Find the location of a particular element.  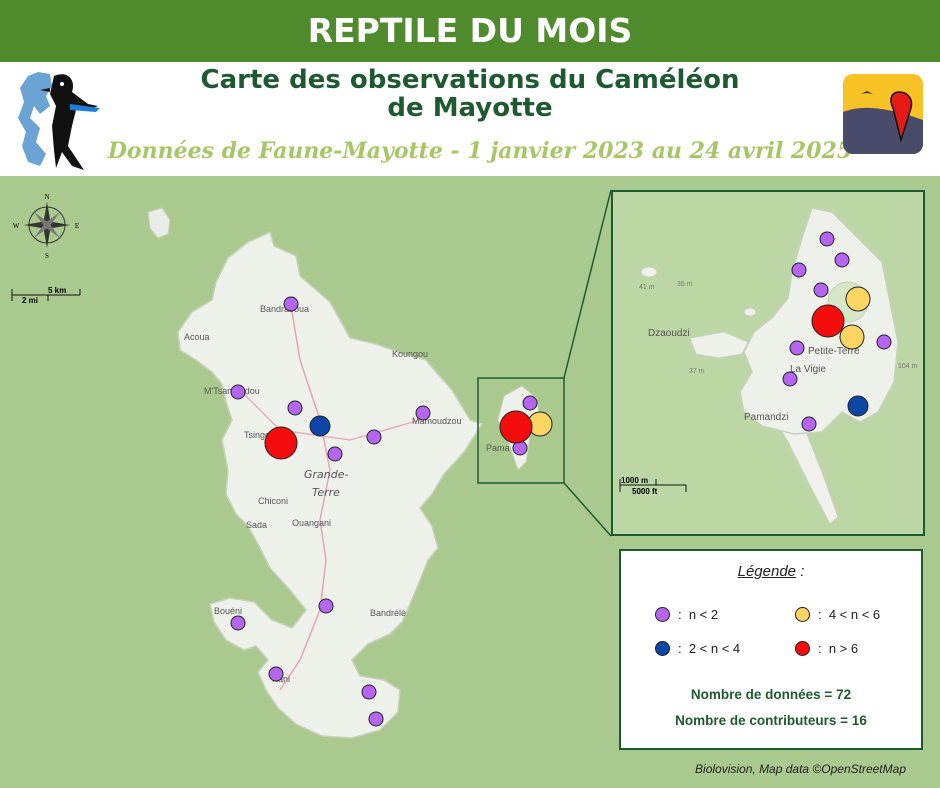

legend-item-n-4-6: : 4 < n < 6 is located at coordinates (837, 614).